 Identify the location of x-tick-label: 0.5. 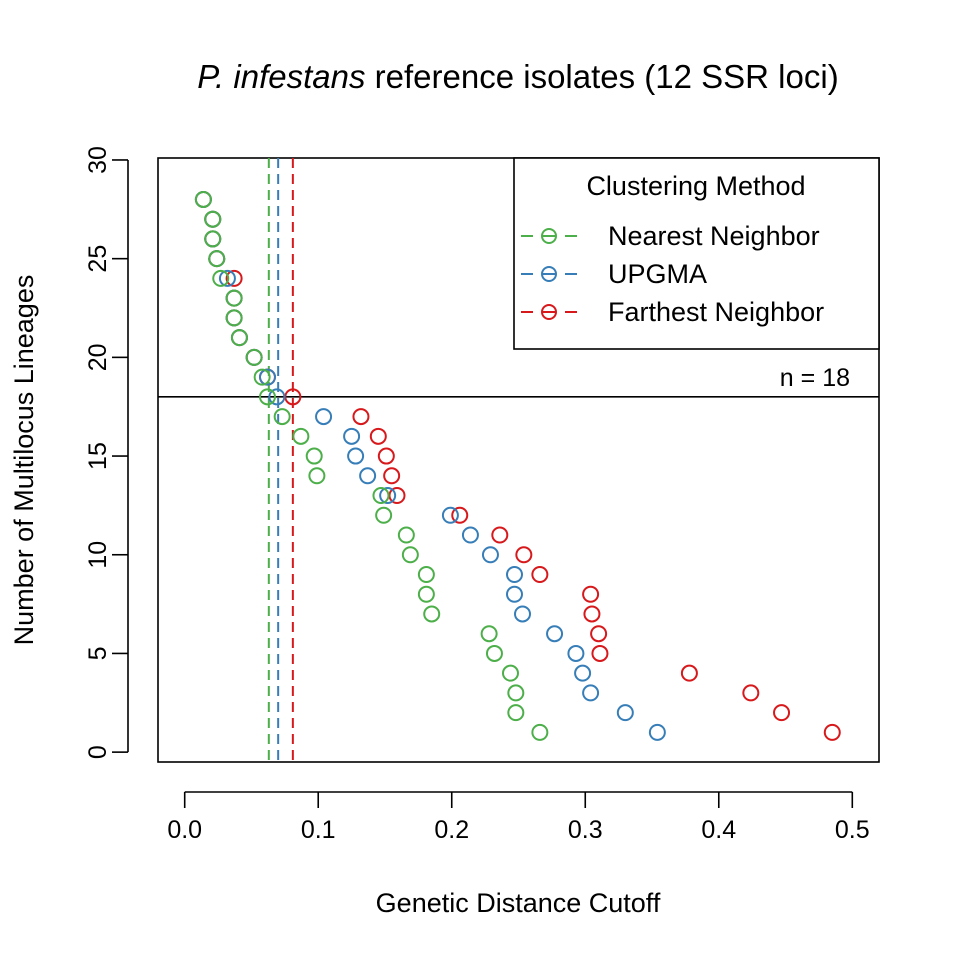
(852, 830).